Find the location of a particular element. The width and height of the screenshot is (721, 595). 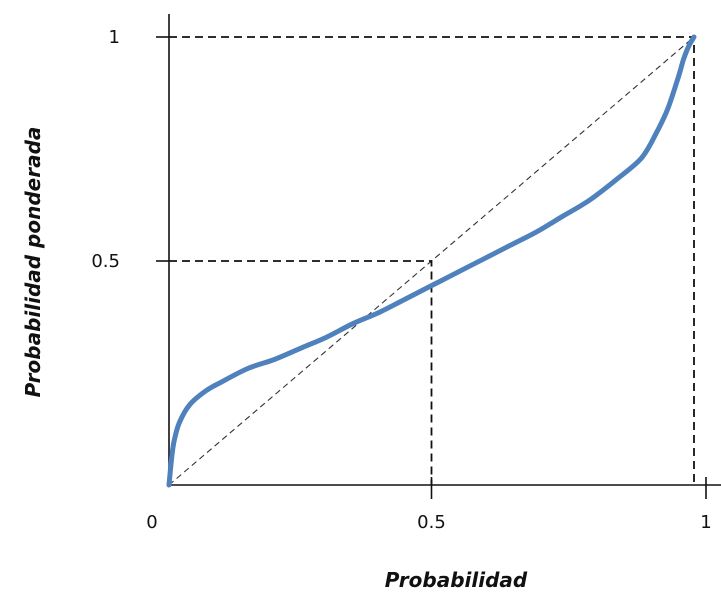

x-tick-label: 0.5 is located at coordinates (431, 522).